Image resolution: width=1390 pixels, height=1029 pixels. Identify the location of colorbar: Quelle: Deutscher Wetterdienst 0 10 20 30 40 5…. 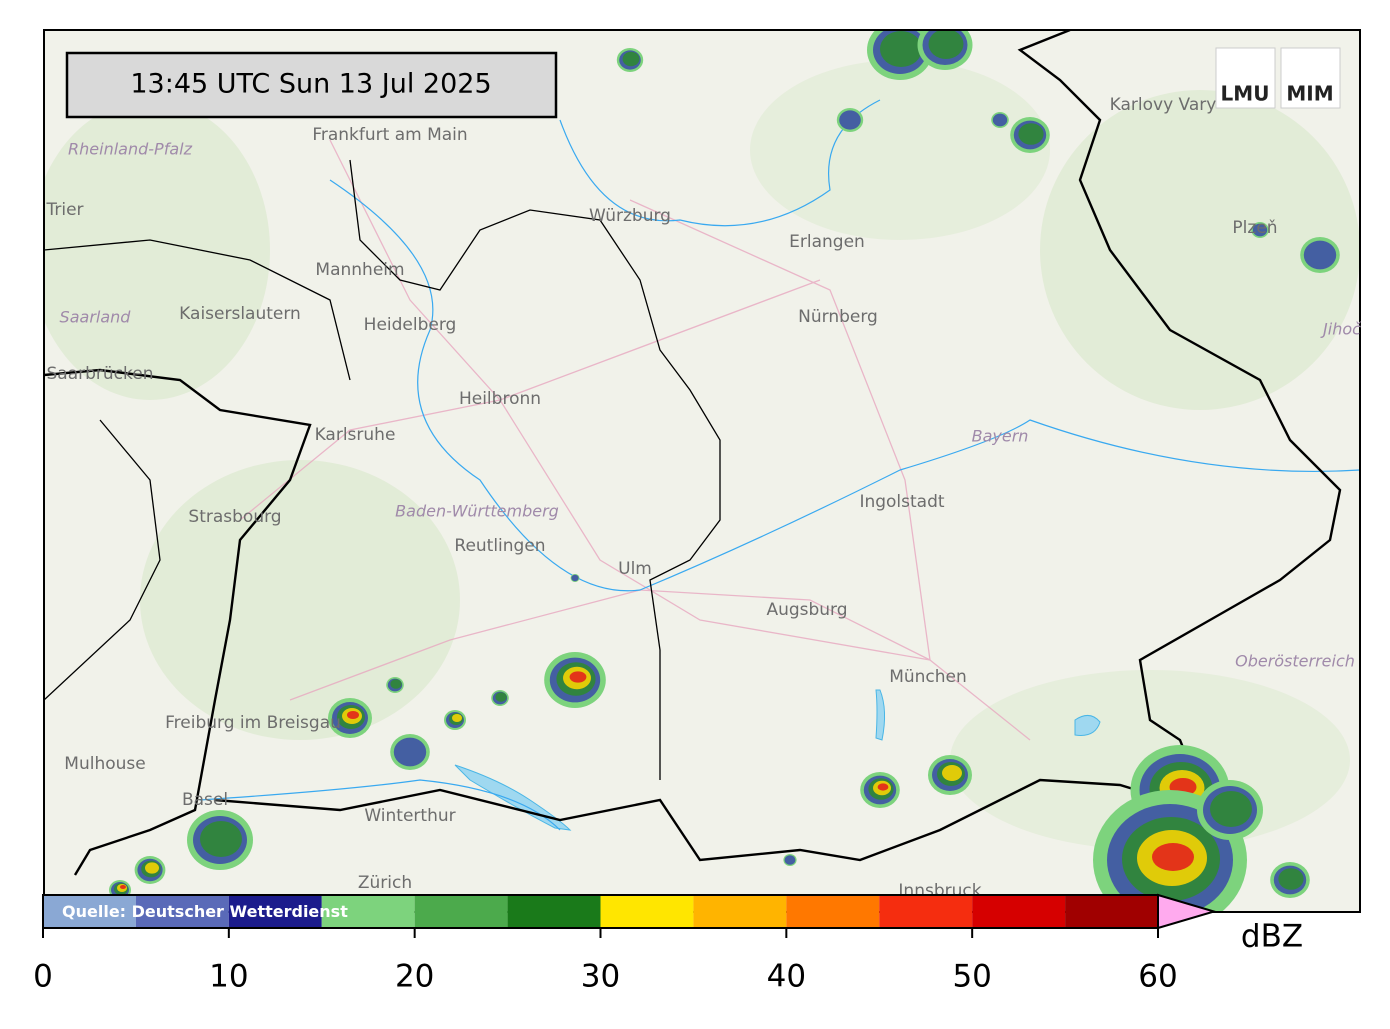
(668, 944).